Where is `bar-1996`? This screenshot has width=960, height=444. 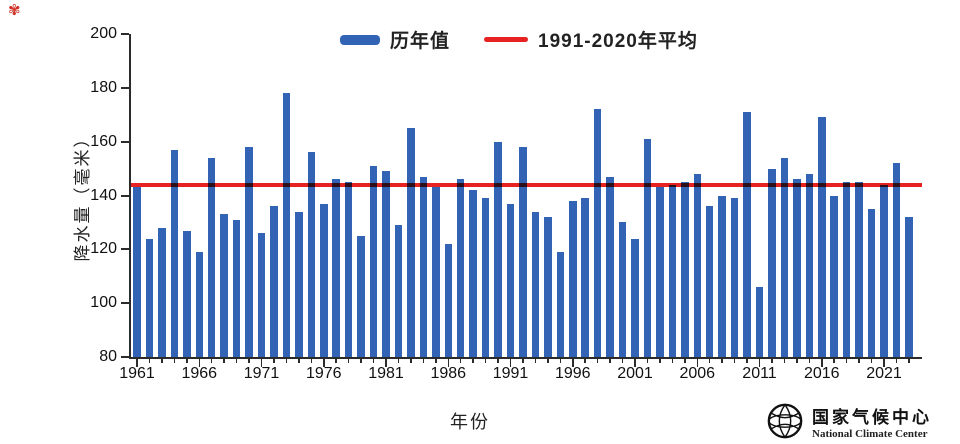
bar-1996 is located at coordinates (573, 278).